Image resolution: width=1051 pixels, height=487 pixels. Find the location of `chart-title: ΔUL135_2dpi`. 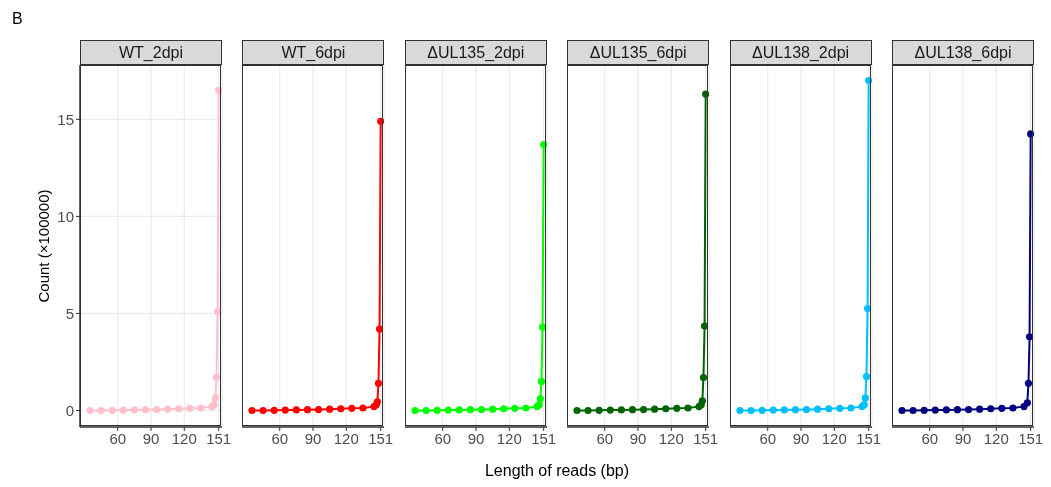

chart-title: ΔUL135_2dpi is located at coordinates (475, 52).